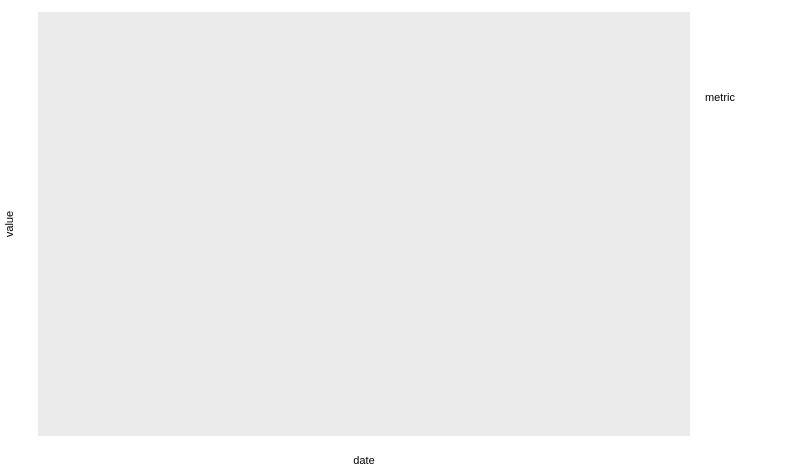  I want to click on legend: metric, so click(720, 98).